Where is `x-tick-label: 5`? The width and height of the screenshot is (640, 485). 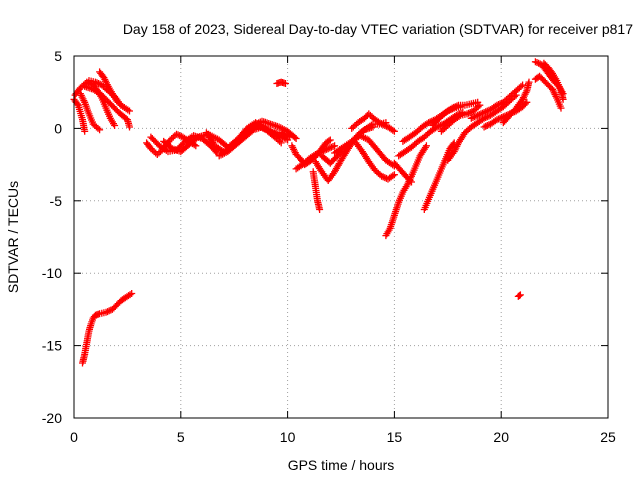
x-tick-label: 5 is located at coordinates (181, 437).